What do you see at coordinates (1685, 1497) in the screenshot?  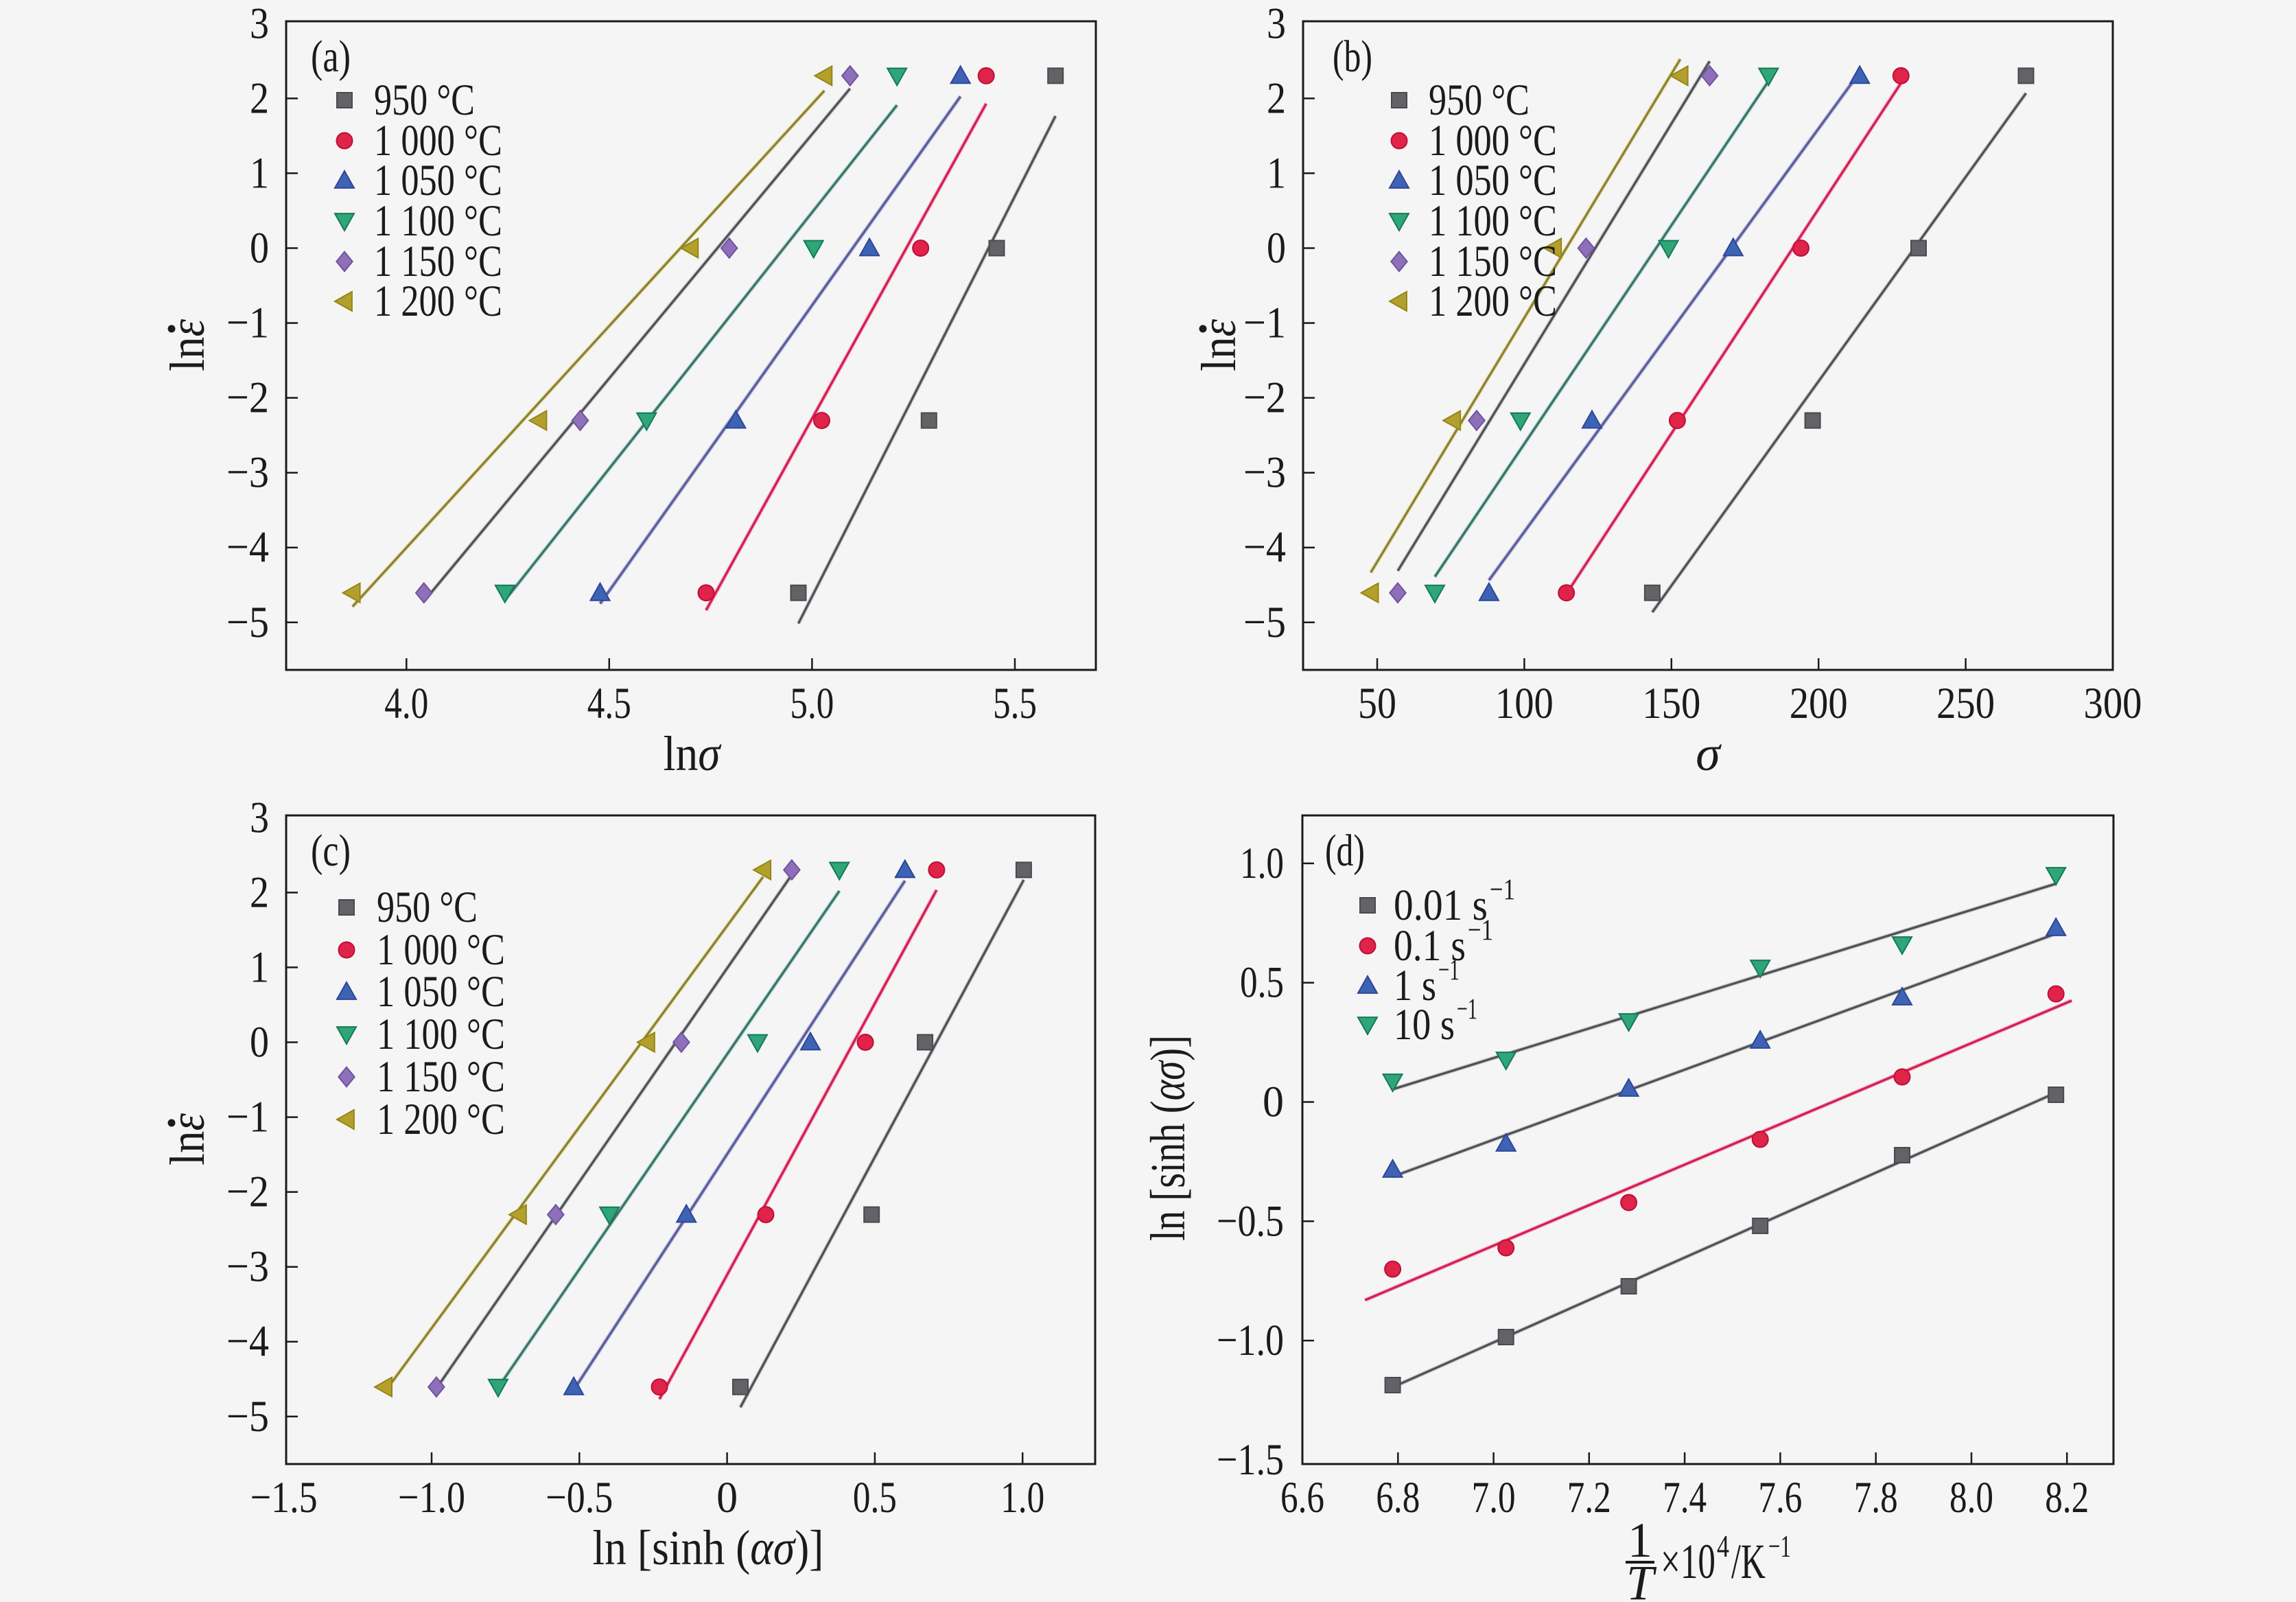 I see `svg-text: 7.4` at bounding box center [1685, 1497].